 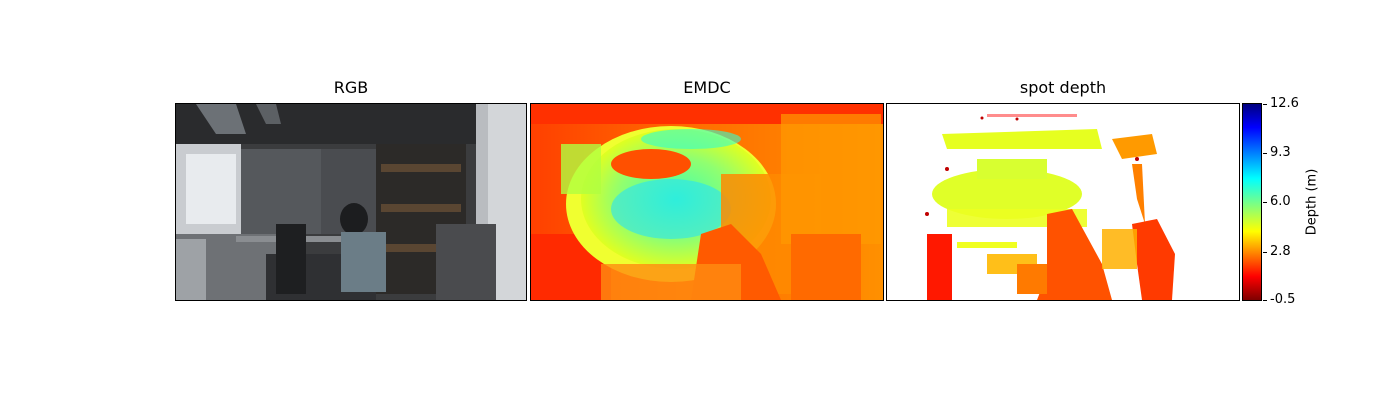 I want to click on colorbar-tick-label: 2.8, so click(x=1280, y=251).